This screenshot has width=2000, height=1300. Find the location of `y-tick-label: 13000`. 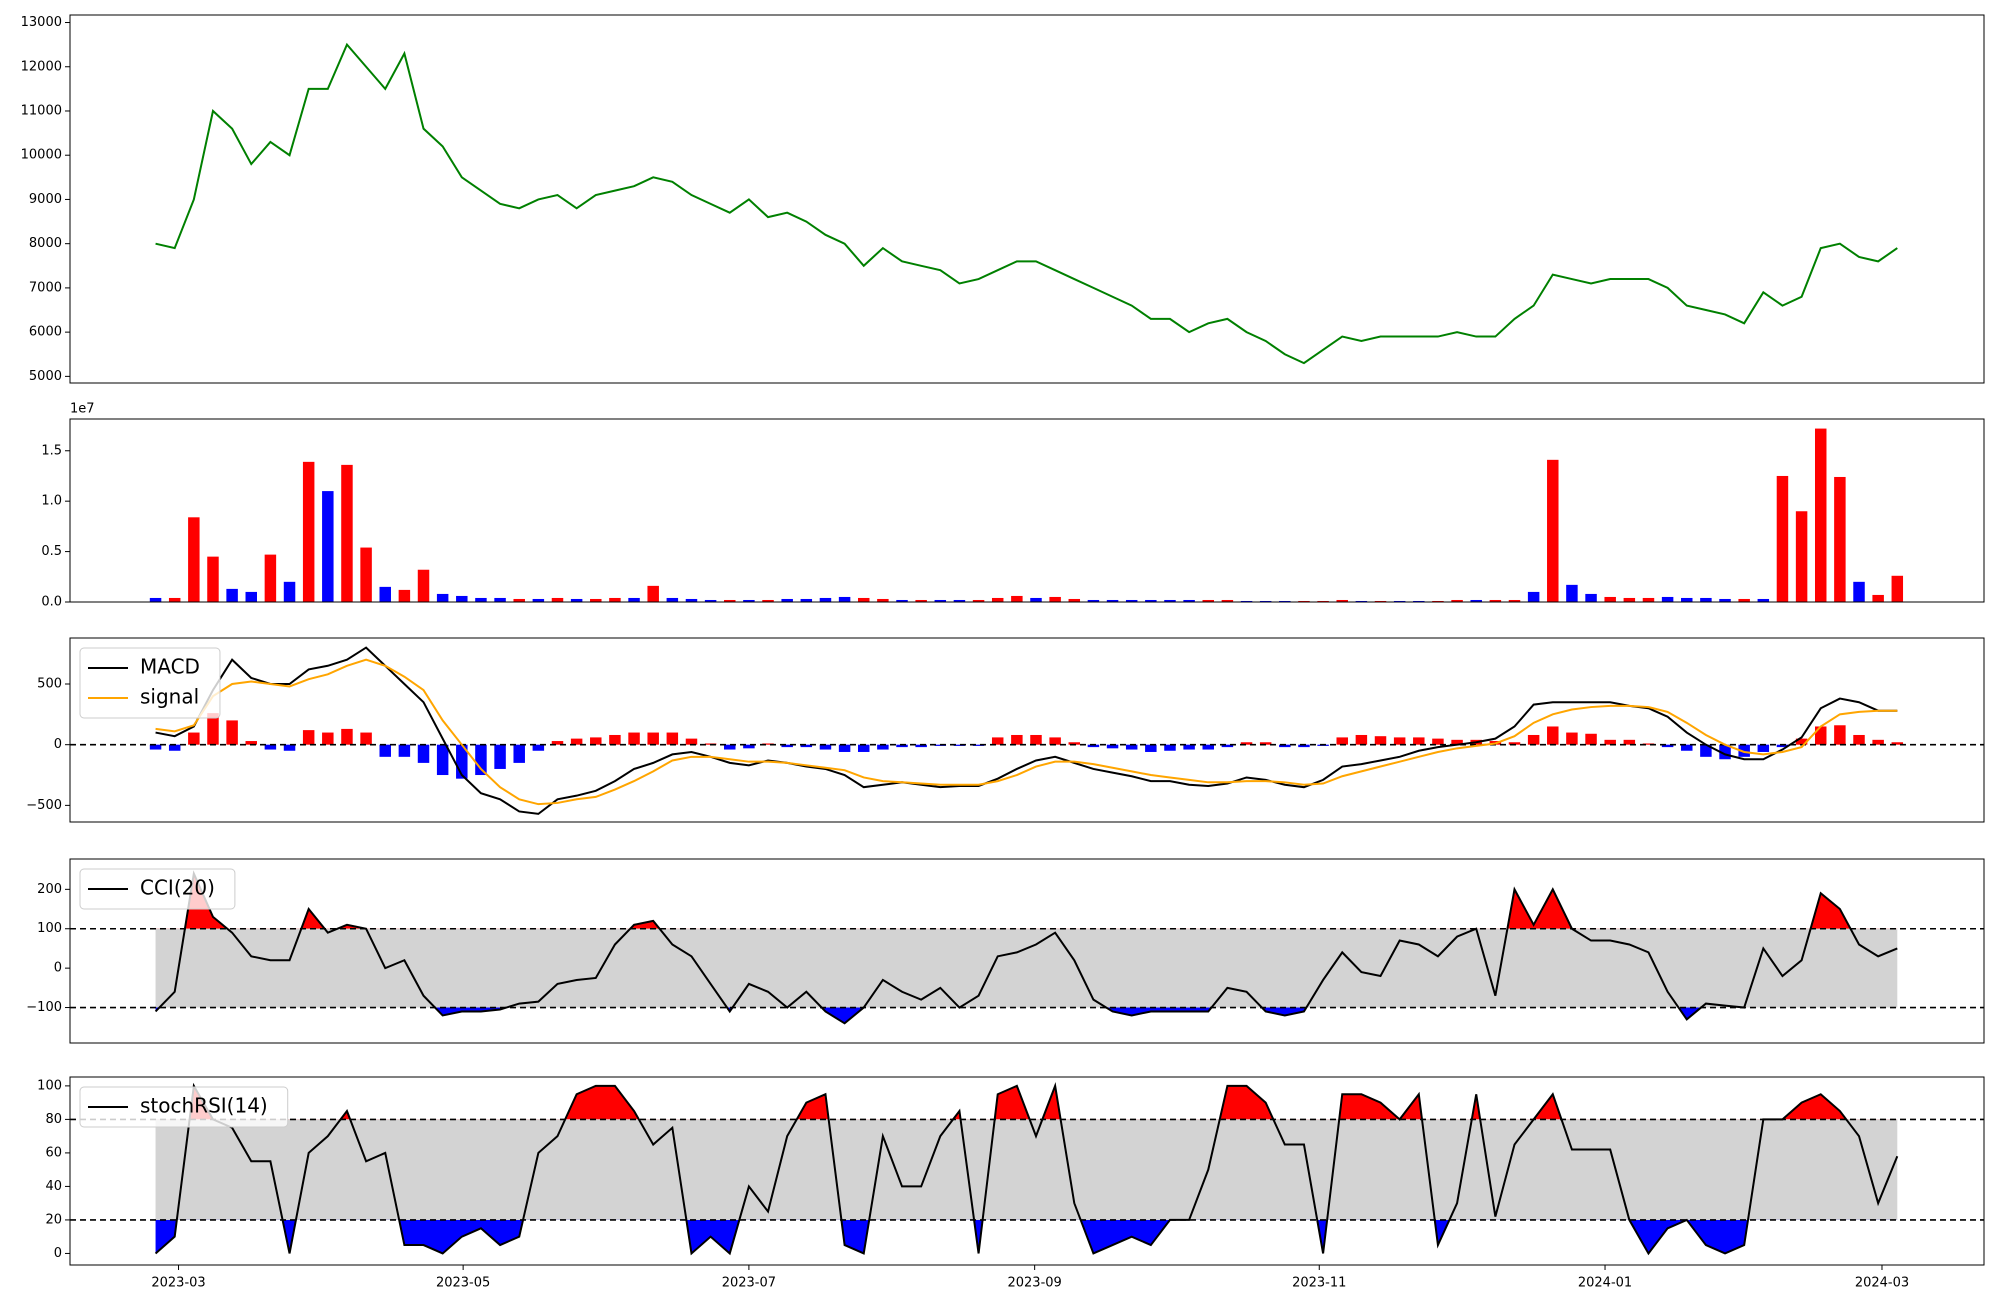

y-tick-label: 13000 is located at coordinates (41, 22).